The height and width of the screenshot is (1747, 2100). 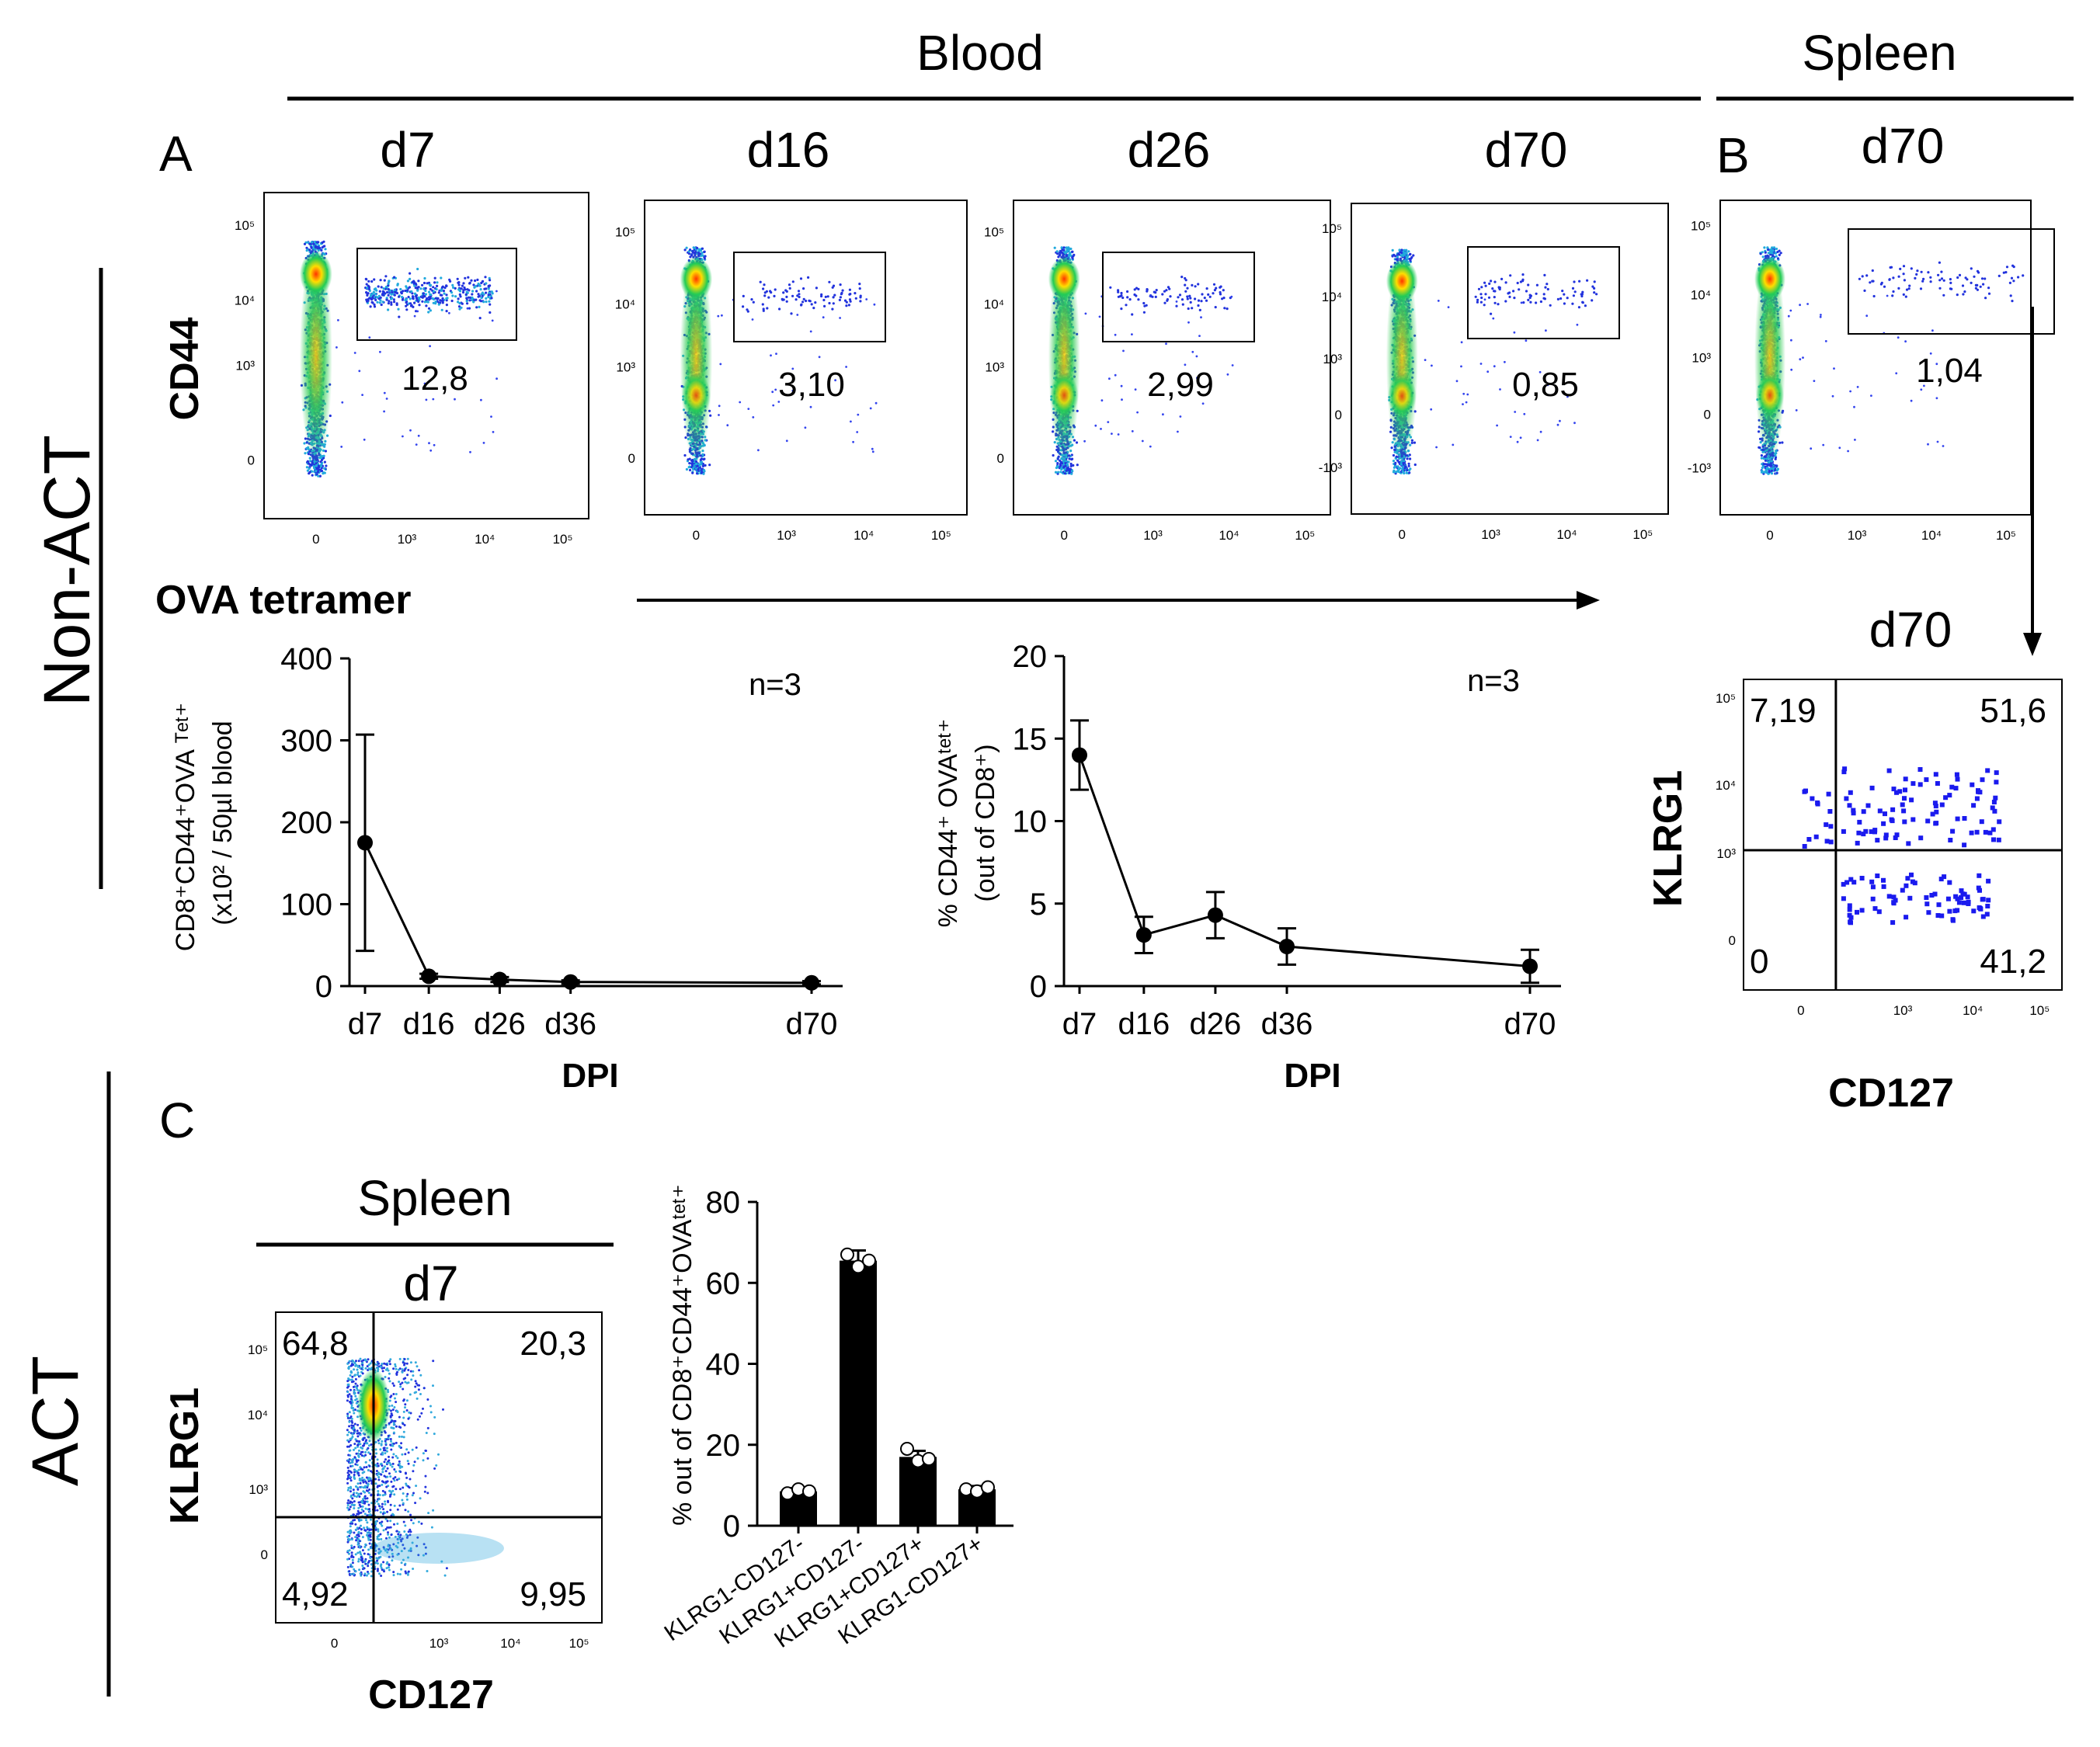 I want to click on timepoint-label-spleen-d70: d70, so click(x=1903, y=146).